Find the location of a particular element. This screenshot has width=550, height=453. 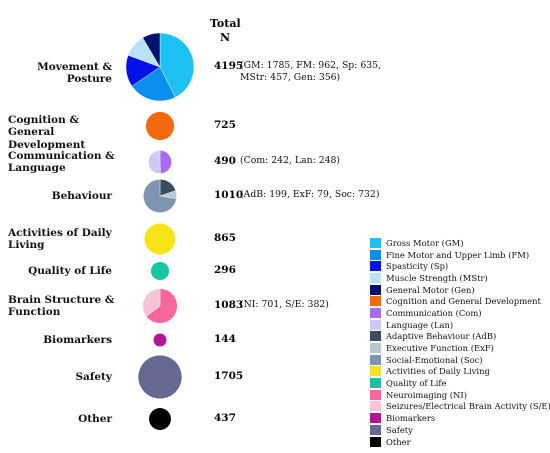

legend-label: Muscle Strength (MStr) is located at coordinates (437, 277).